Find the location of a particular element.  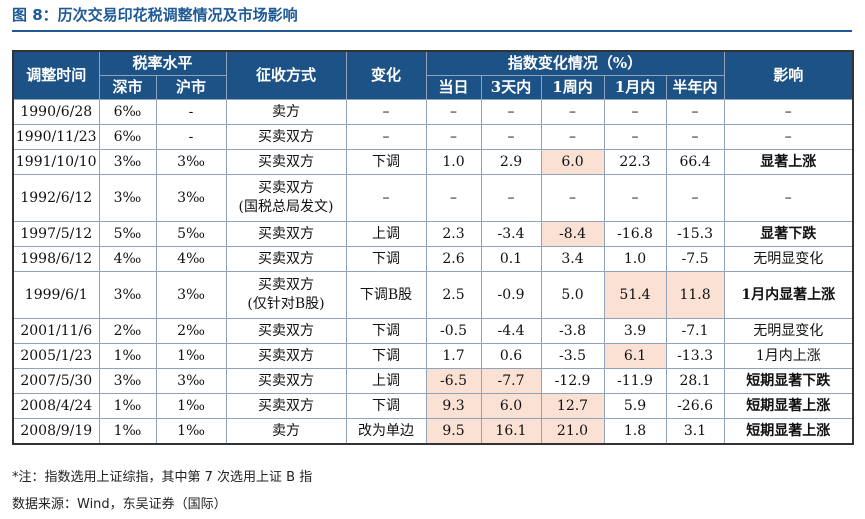

column-subheader: 深市 is located at coordinates (127, 87).